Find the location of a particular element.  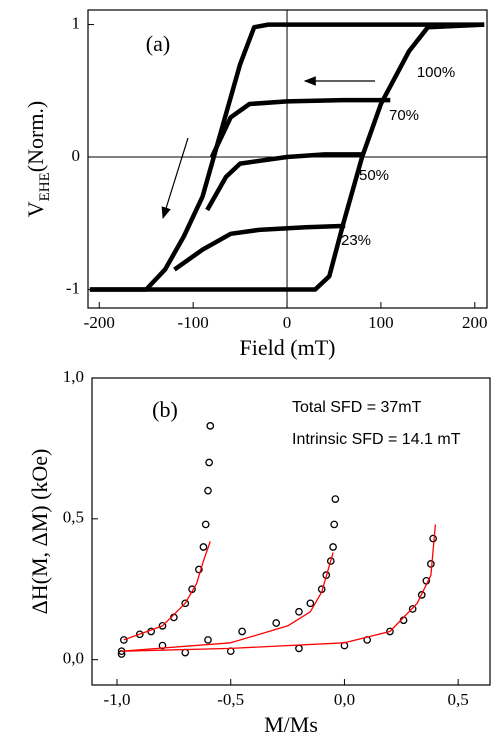

annotation: Intrinsic SFD = 14.1 mT is located at coordinates (376, 439).